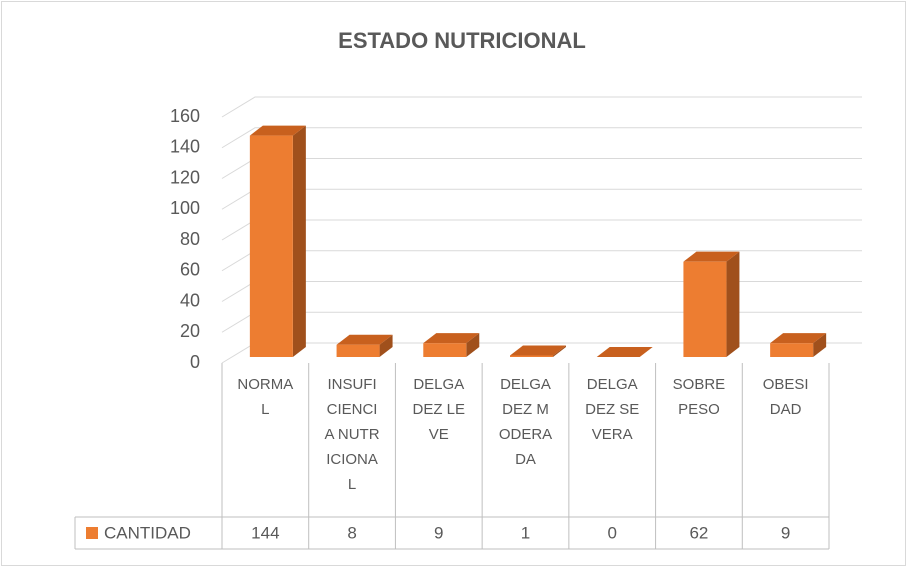  What do you see at coordinates (185, 147) in the screenshot?
I see `y-tick-label: 140` at bounding box center [185, 147].